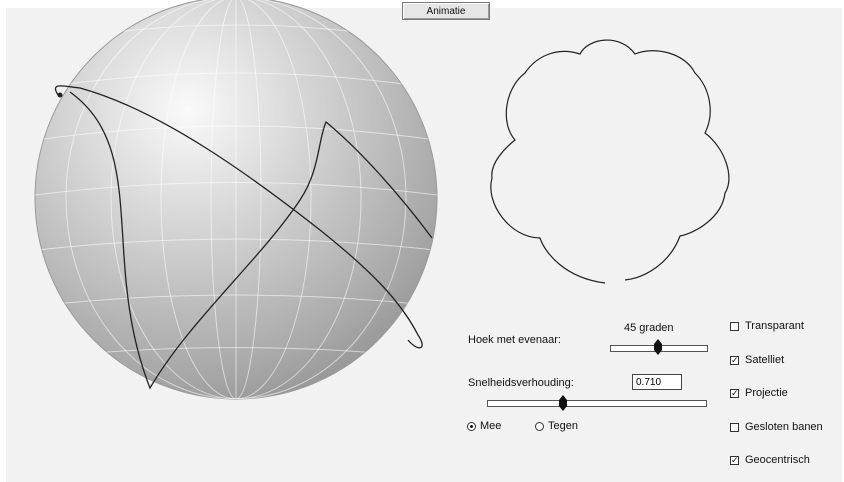 The image size is (844, 482). I want to click on speed-label: Snelheidsverhouding:, so click(521, 383).